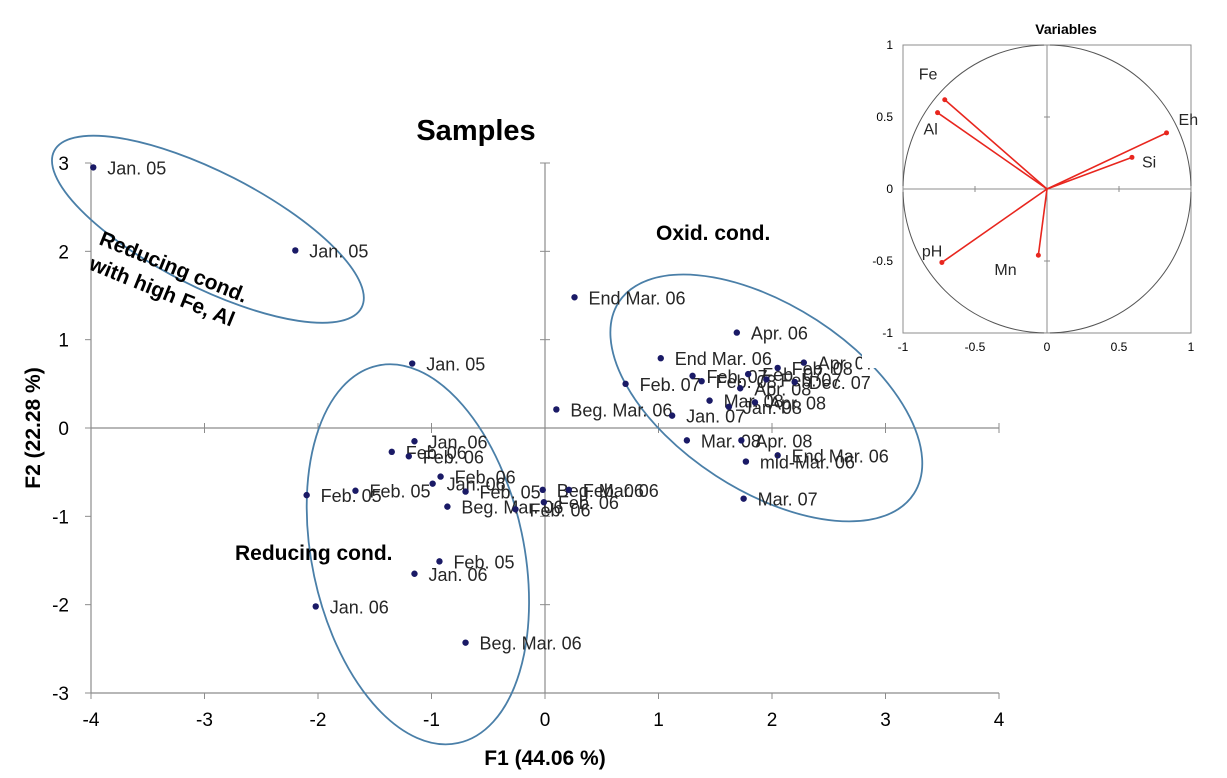 This screenshot has height=778, width=1227. What do you see at coordinates (431, 720) in the screenshot?
I see `x-tick-label: -1` at bounding box center [431, 720].